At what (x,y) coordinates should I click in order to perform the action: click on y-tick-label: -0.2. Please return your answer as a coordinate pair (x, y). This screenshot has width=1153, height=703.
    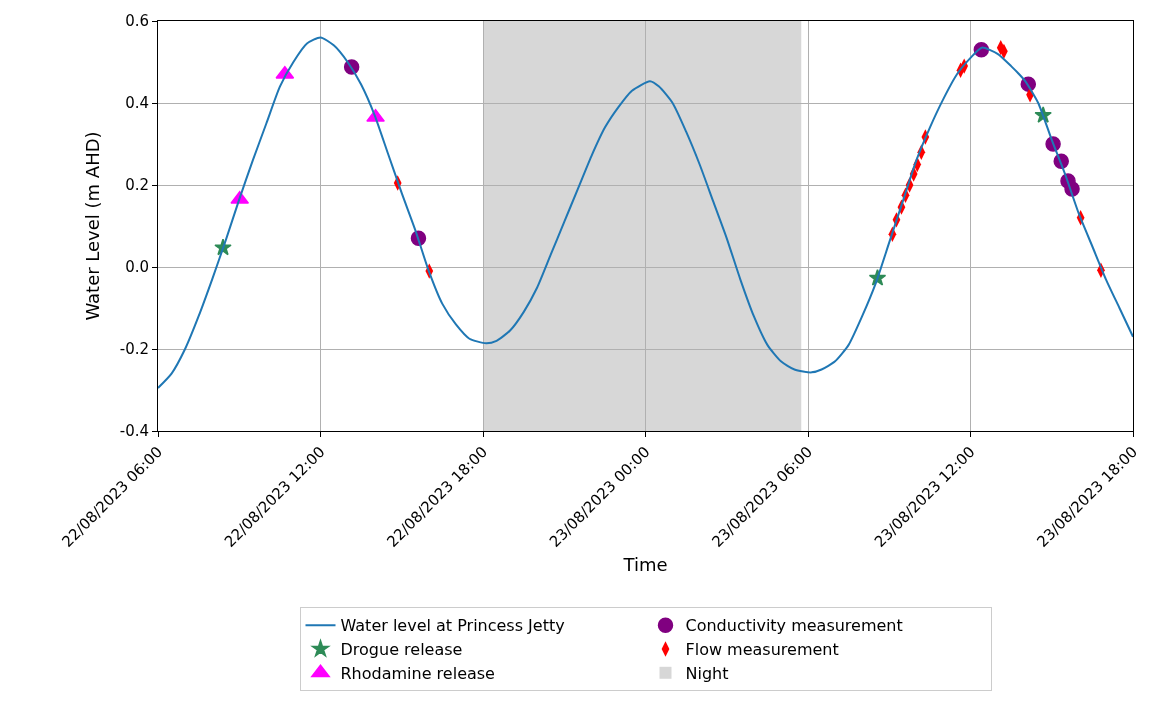
    Looking at the image, I should click on (134, 349).